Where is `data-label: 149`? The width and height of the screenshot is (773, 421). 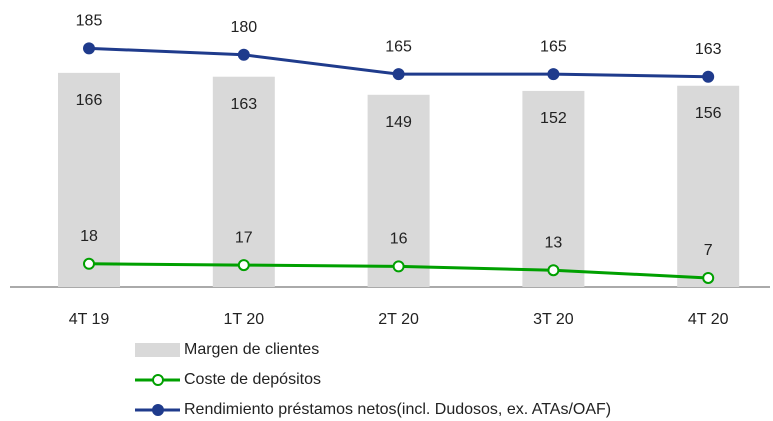
data-label: 149 is located at coordinates (398, 122).